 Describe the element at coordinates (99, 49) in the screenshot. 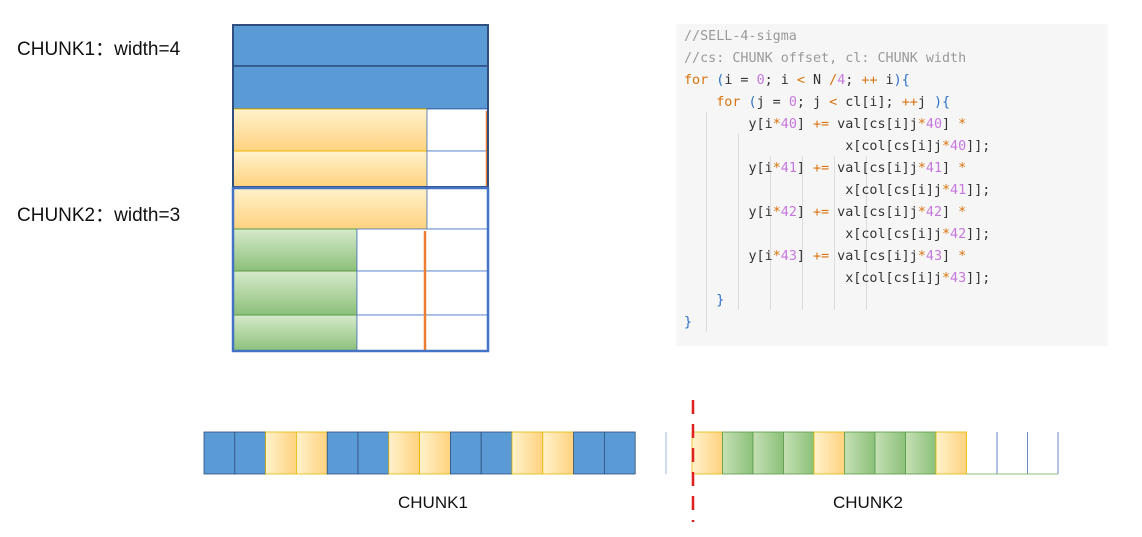

I see `chunk1-width-label: CHUNK1：width=4` at that location.